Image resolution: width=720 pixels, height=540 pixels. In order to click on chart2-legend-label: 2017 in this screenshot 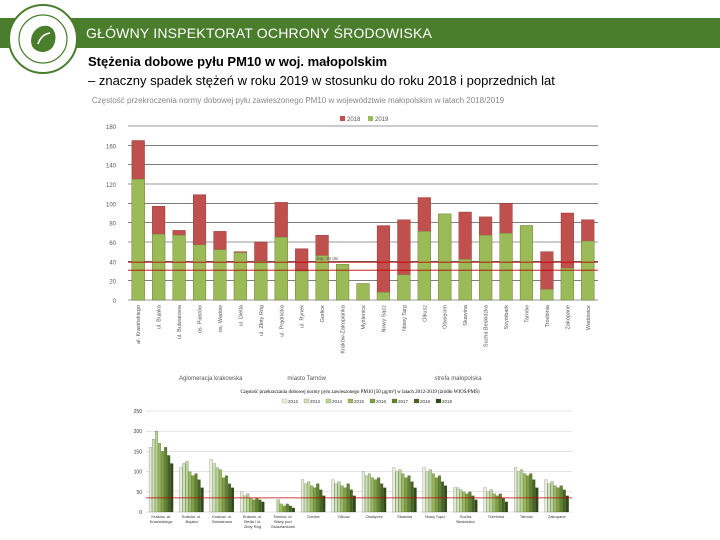, I will do `click(403, 401)`.